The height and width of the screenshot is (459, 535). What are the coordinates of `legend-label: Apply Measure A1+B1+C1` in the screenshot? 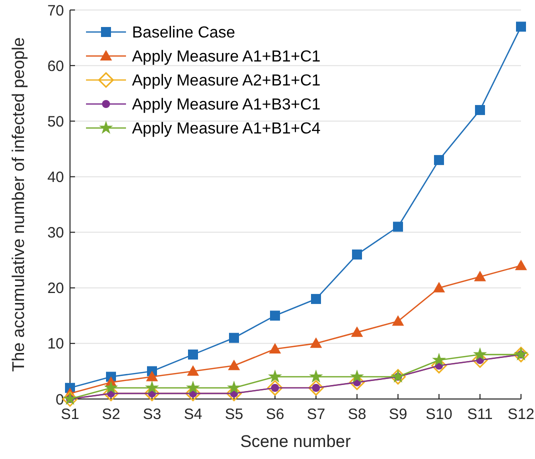 It's located at (226, 57).